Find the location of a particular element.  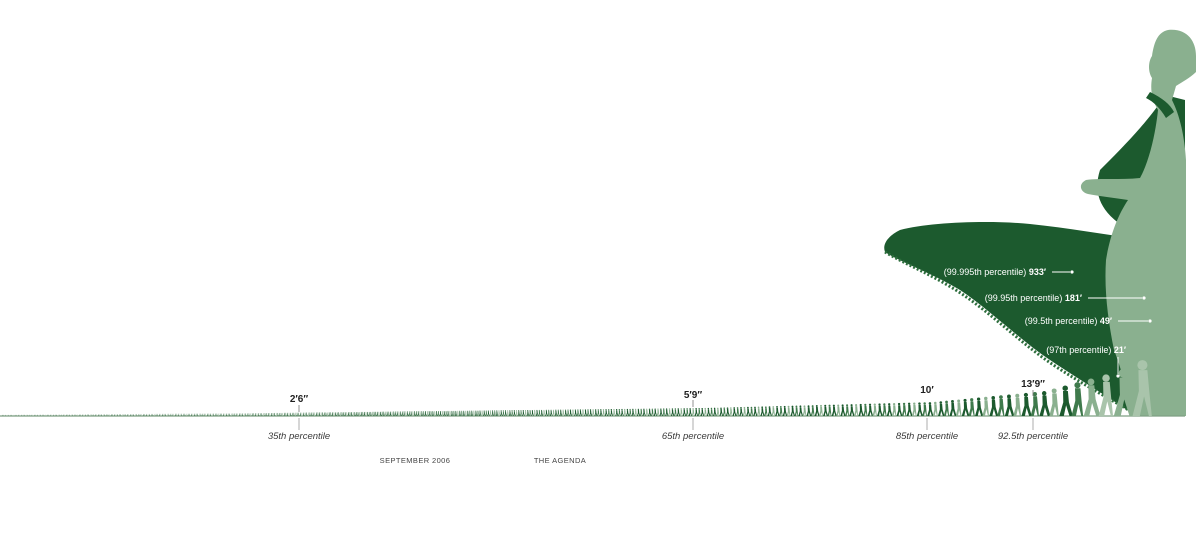

callout-99995: (99.995th percentile) 933′ is located at coordinates (1009, 272).